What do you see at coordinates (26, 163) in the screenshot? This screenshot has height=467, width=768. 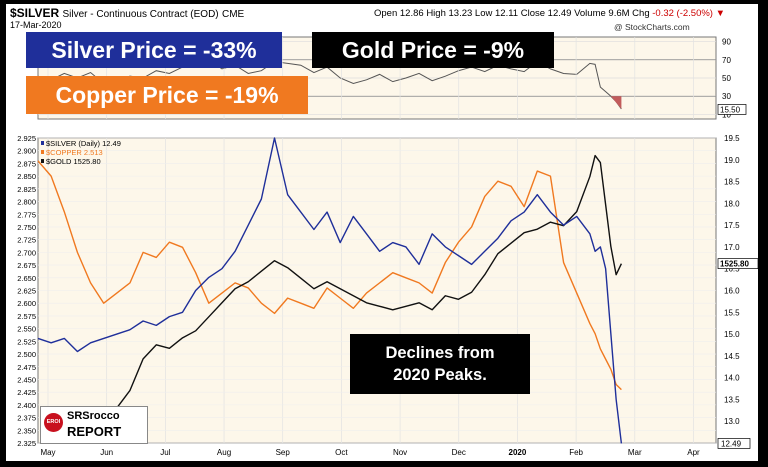 I see `left-axis-tick-label: 2.875` at bounding box center [26, 163].